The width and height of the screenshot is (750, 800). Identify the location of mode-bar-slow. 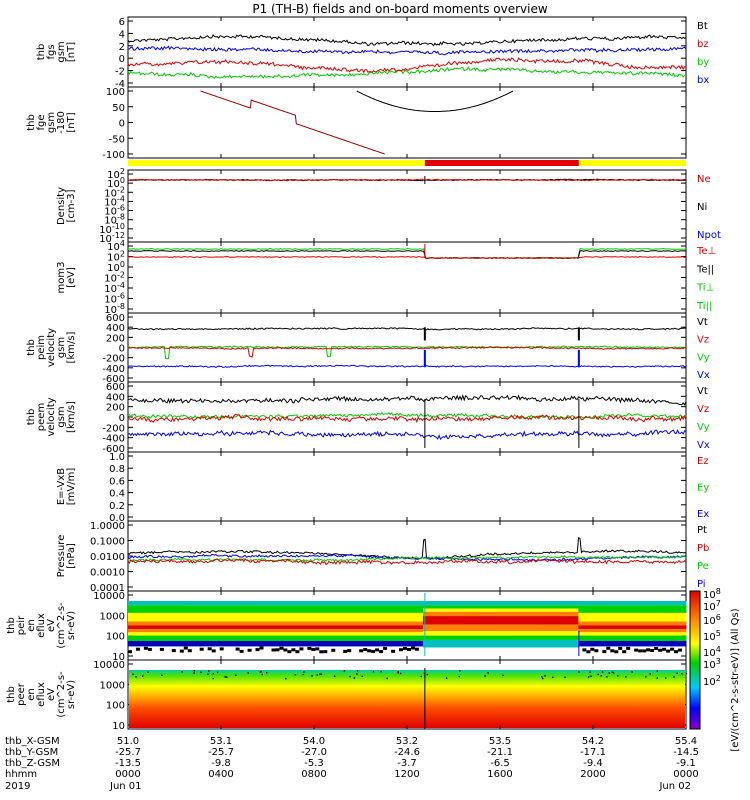
(632, 163).